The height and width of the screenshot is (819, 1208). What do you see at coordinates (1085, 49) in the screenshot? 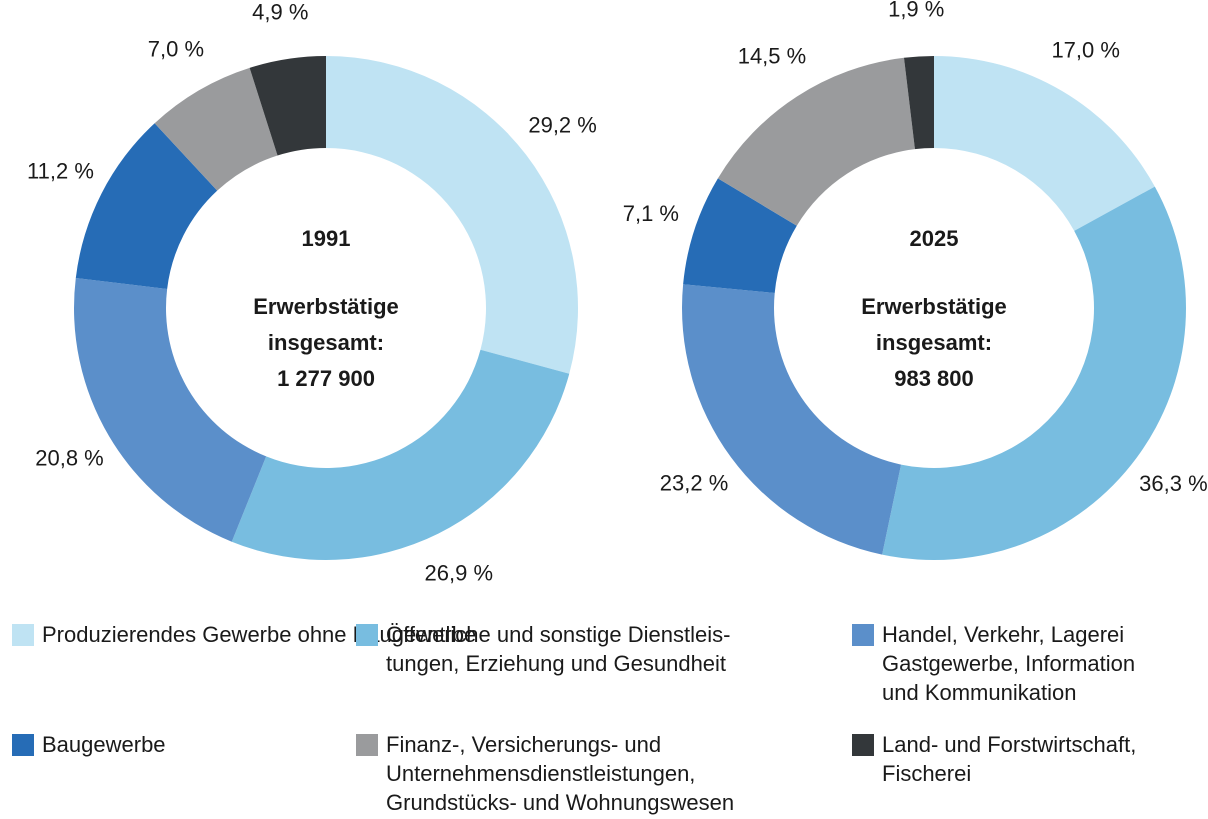
I see `value-label: 17,0 %` at bounding box center [1085, 49].